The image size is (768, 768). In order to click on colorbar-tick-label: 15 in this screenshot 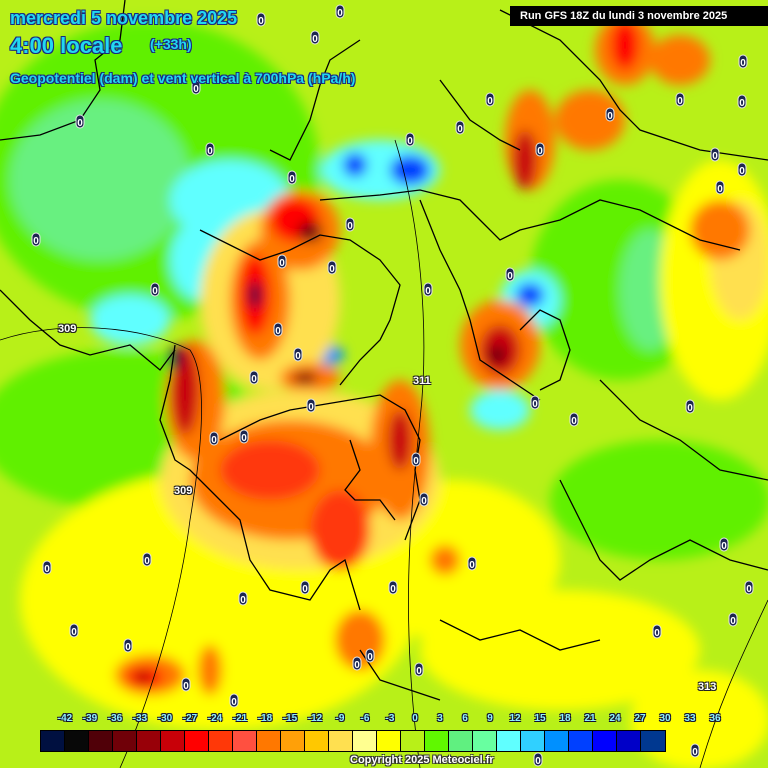, I will do `click(540, 718)`.